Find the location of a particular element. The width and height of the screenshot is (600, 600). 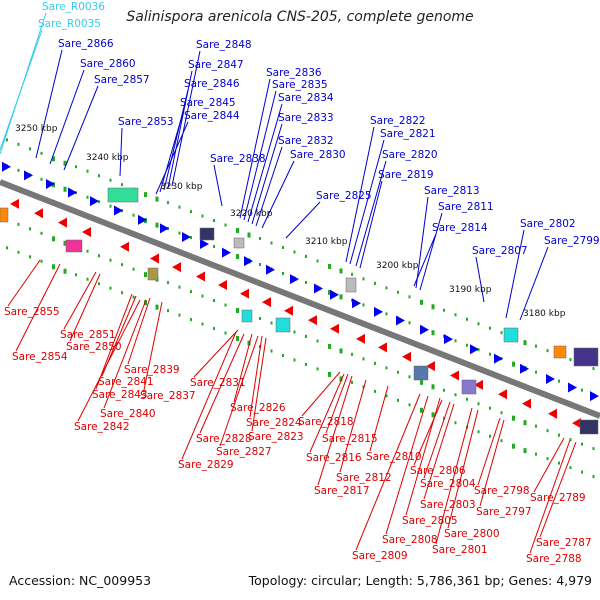

reverse-gene-label: Sare_2809 is located at coordinates (380, 556).